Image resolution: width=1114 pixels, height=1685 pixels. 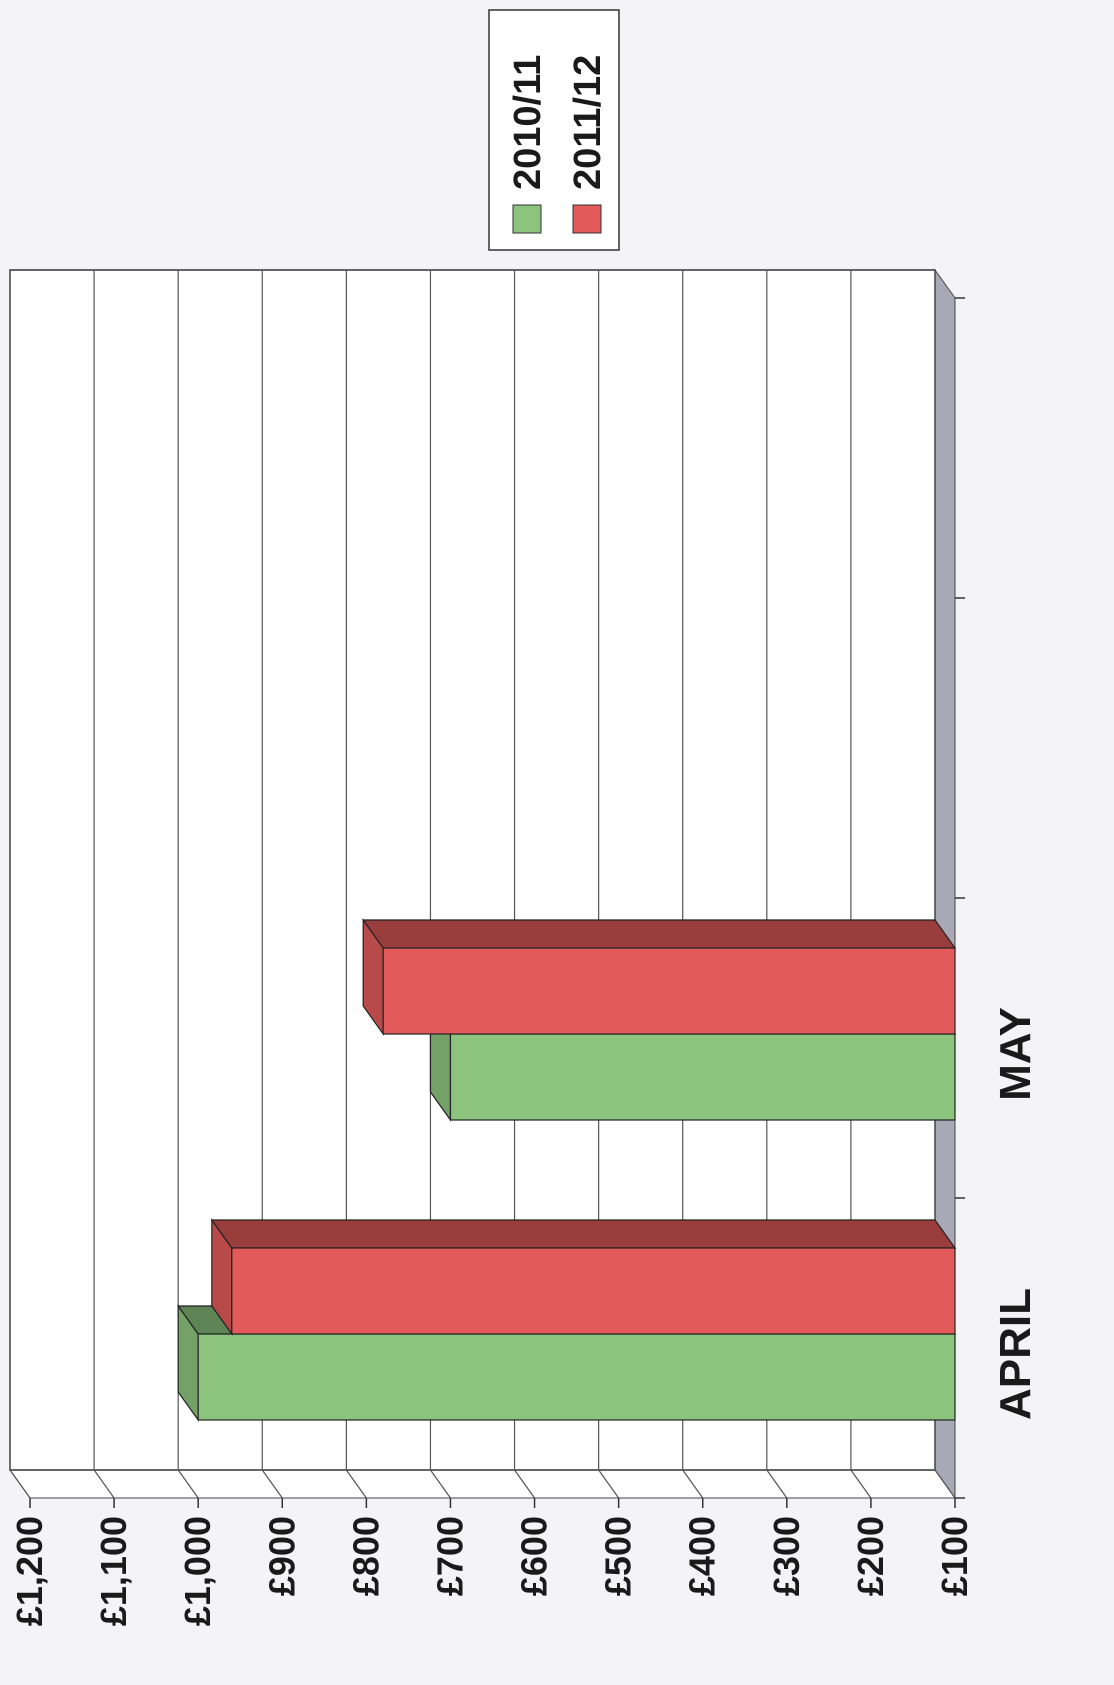 What do you see at coordinates (482, 1484) in the screenshot?
I see `axis-left-wall` at bounding box center [482, 1484].